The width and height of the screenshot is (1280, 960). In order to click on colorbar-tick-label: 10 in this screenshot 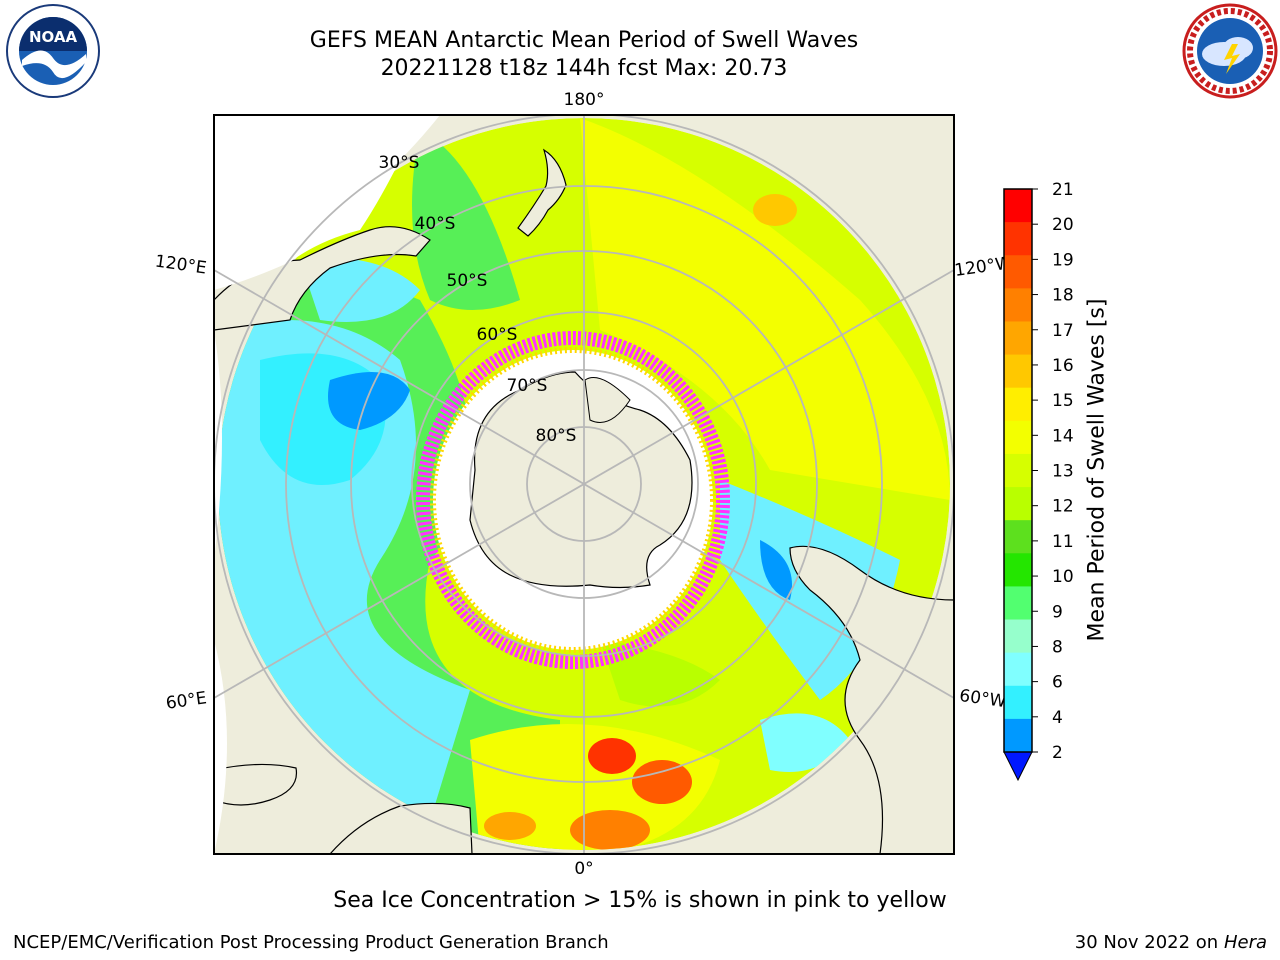, I will do `click(1063, 577)`.